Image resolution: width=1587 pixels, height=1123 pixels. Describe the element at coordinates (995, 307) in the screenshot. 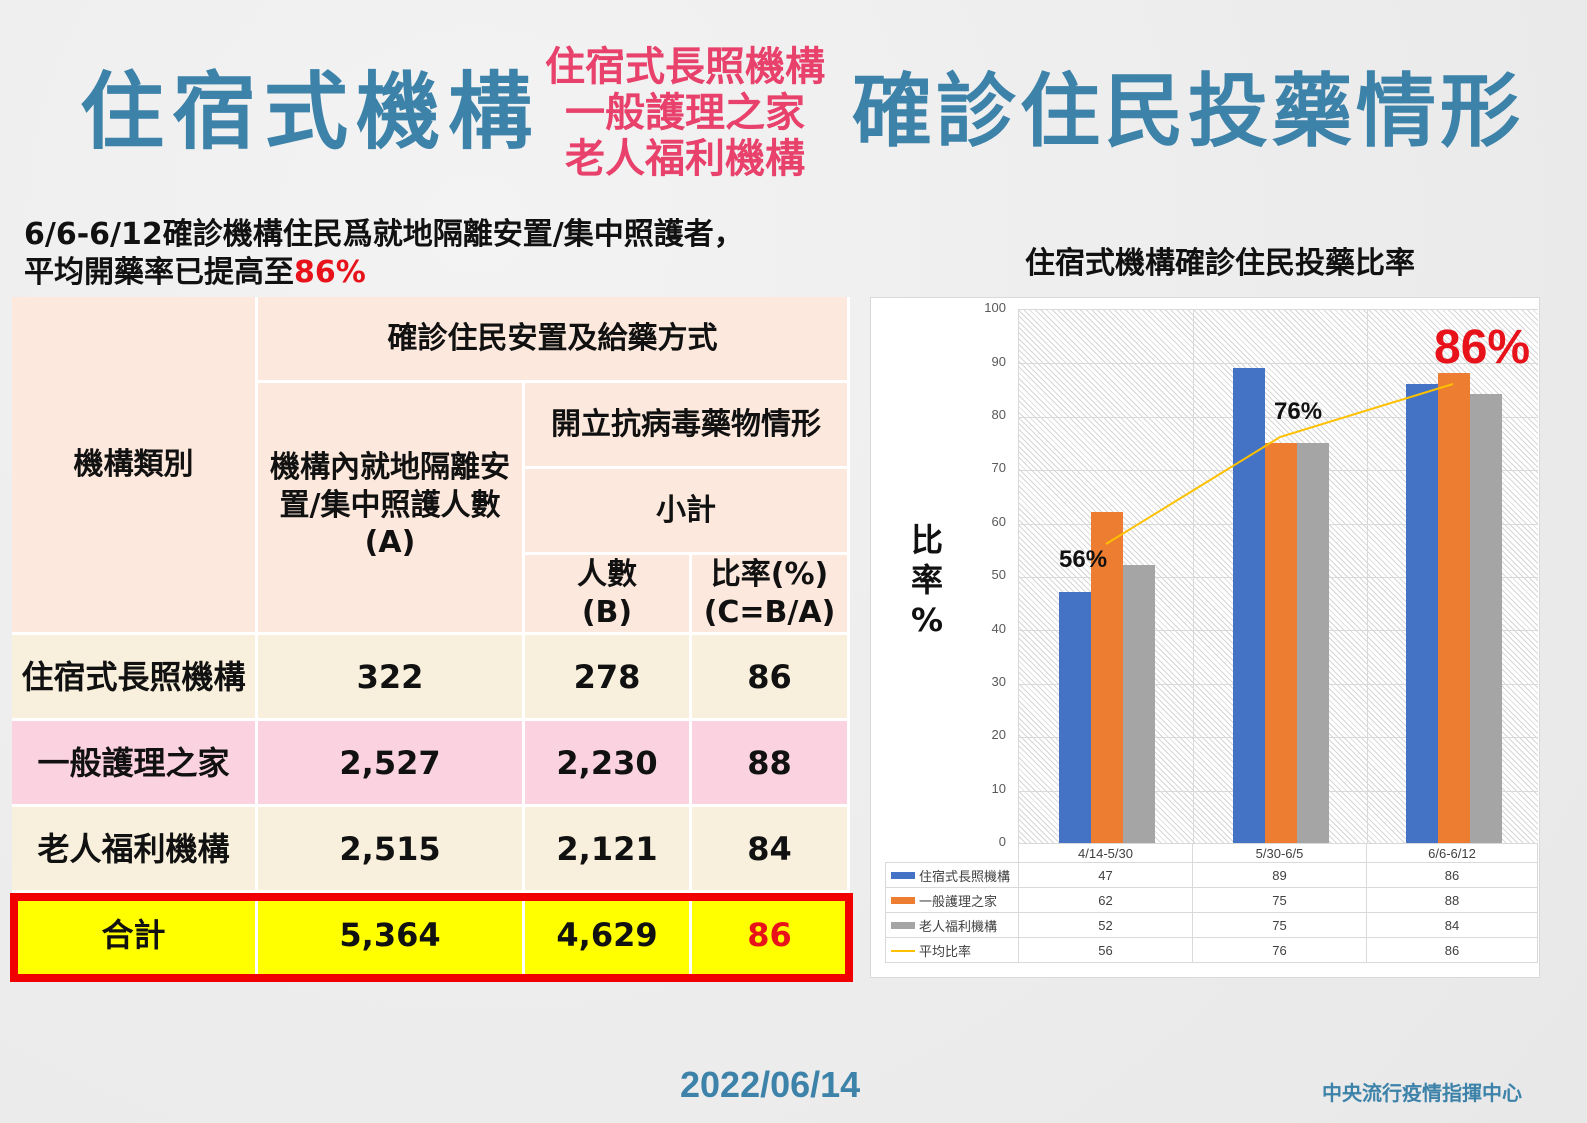

I see `y-tick-100: 100` at that location.